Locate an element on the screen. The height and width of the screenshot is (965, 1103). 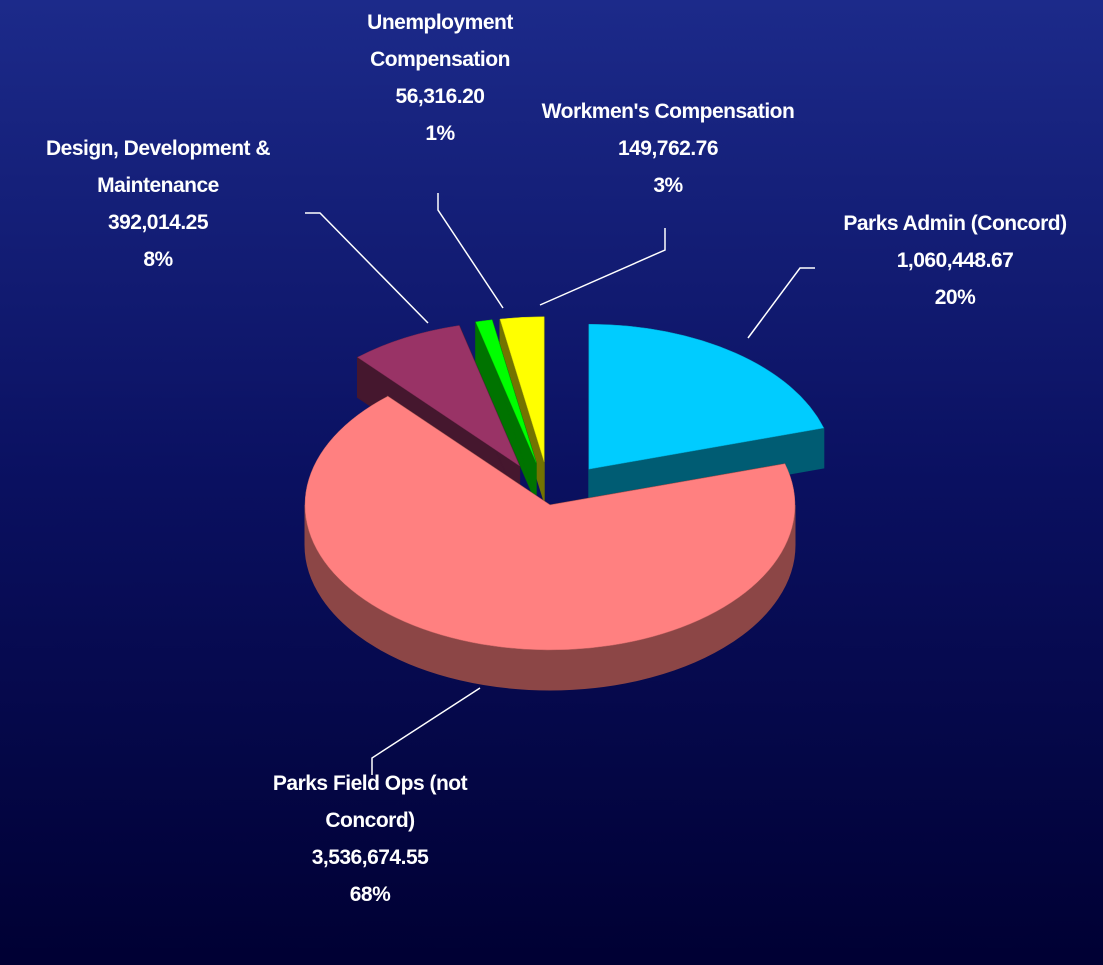
value-label: 149,762.76 is located at coordinates (668, 148).